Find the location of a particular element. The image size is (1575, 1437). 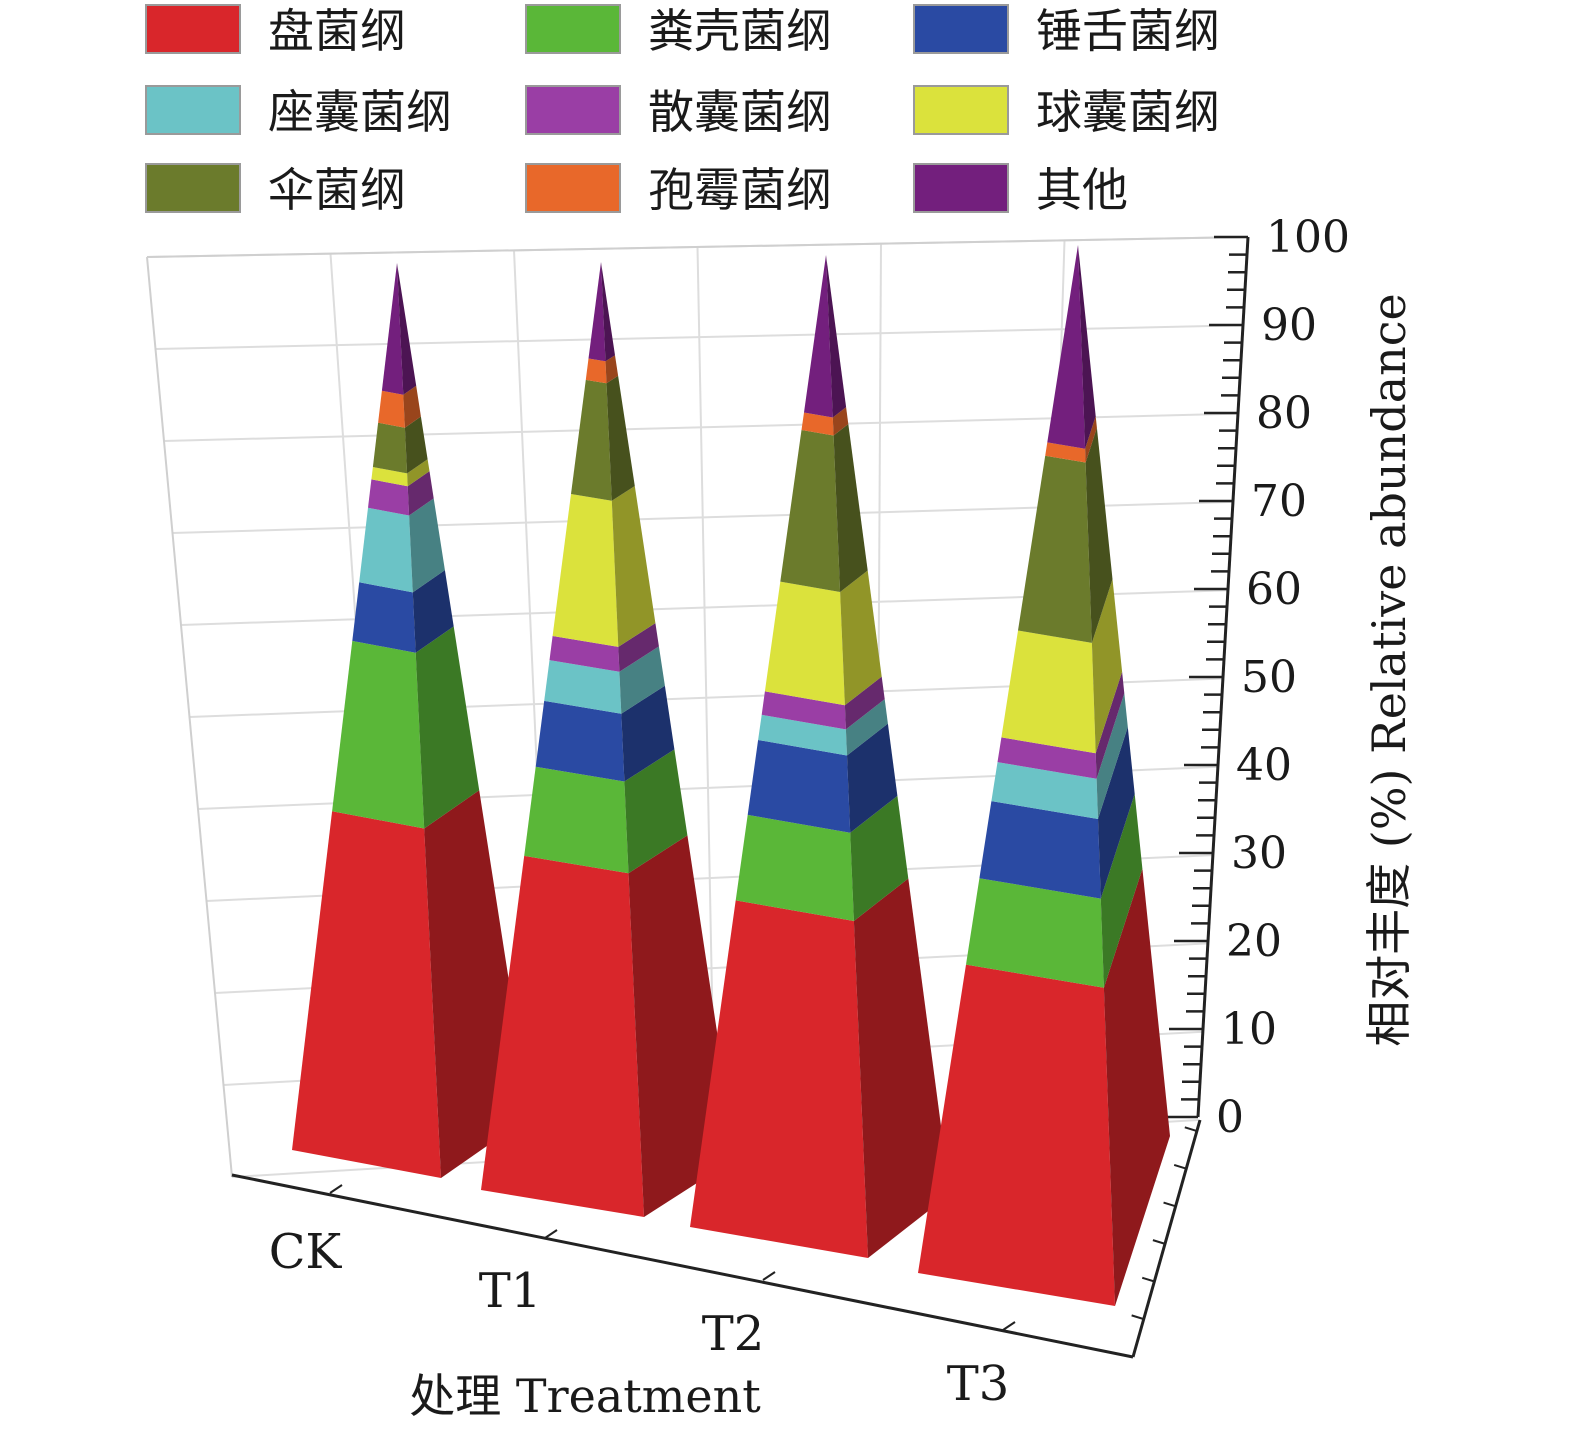

legend-label: 座囊菌纲 is located at coordinates (360, 112).